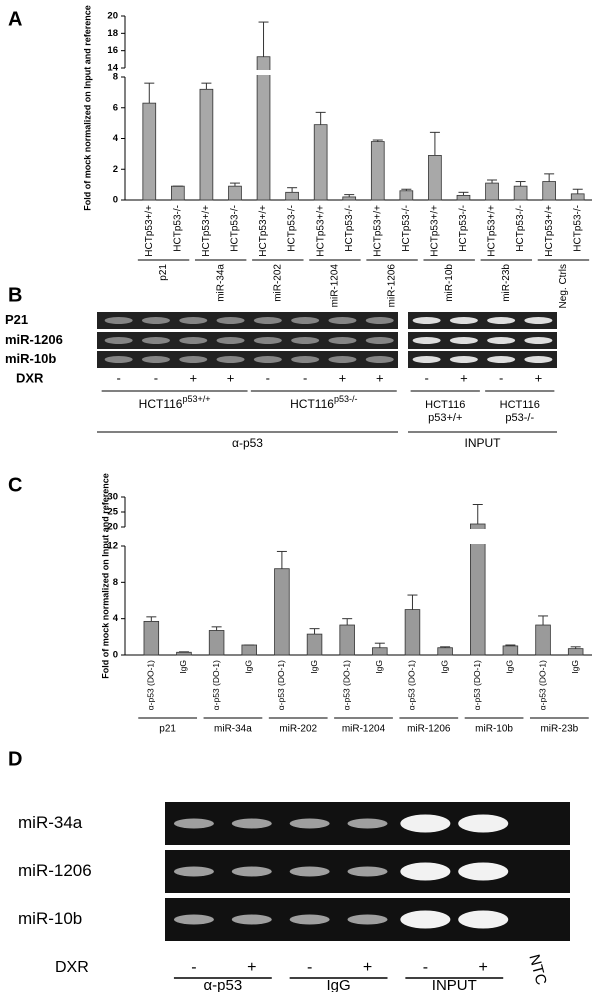 The width and height of the screenshot is (600, 992). I want to click on y-tick-label: 8, so click(115, 77).